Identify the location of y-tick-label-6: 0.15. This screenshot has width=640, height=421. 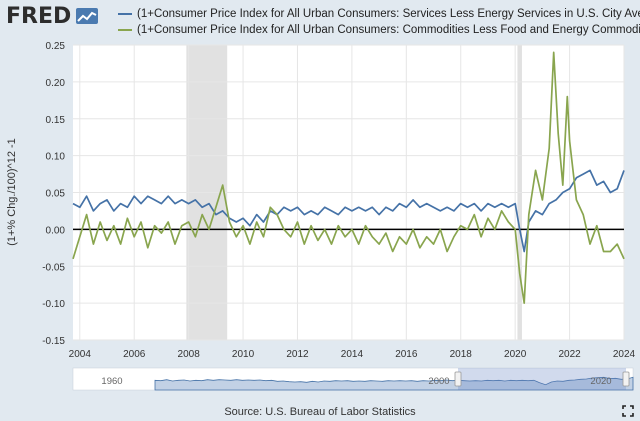
(56, 120).